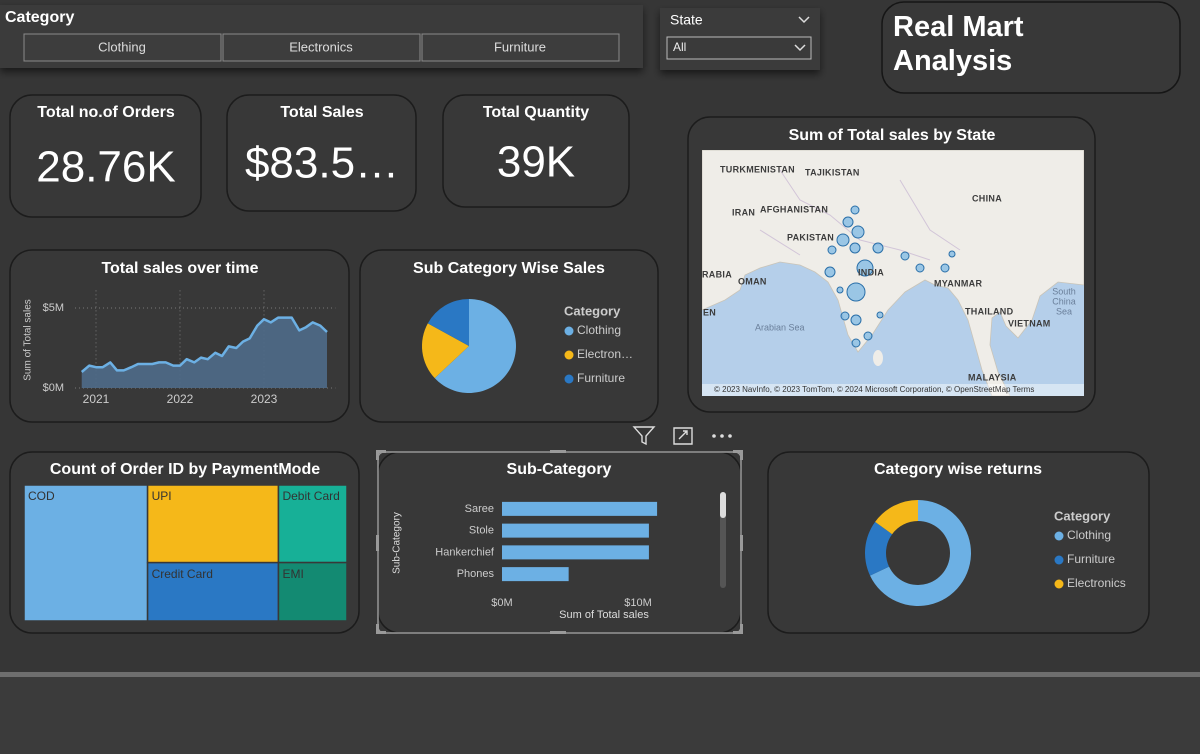  Describe the element at coordinates (893, 390) in the screenshot. I see `attribution-bg` at that location.